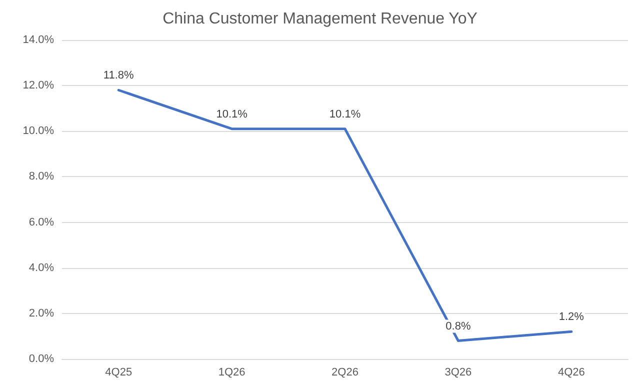  What do you see at coordinates (458, 326) in the screenshot?
I see `data-label: 0.8%` at bounding box center [458, 326].